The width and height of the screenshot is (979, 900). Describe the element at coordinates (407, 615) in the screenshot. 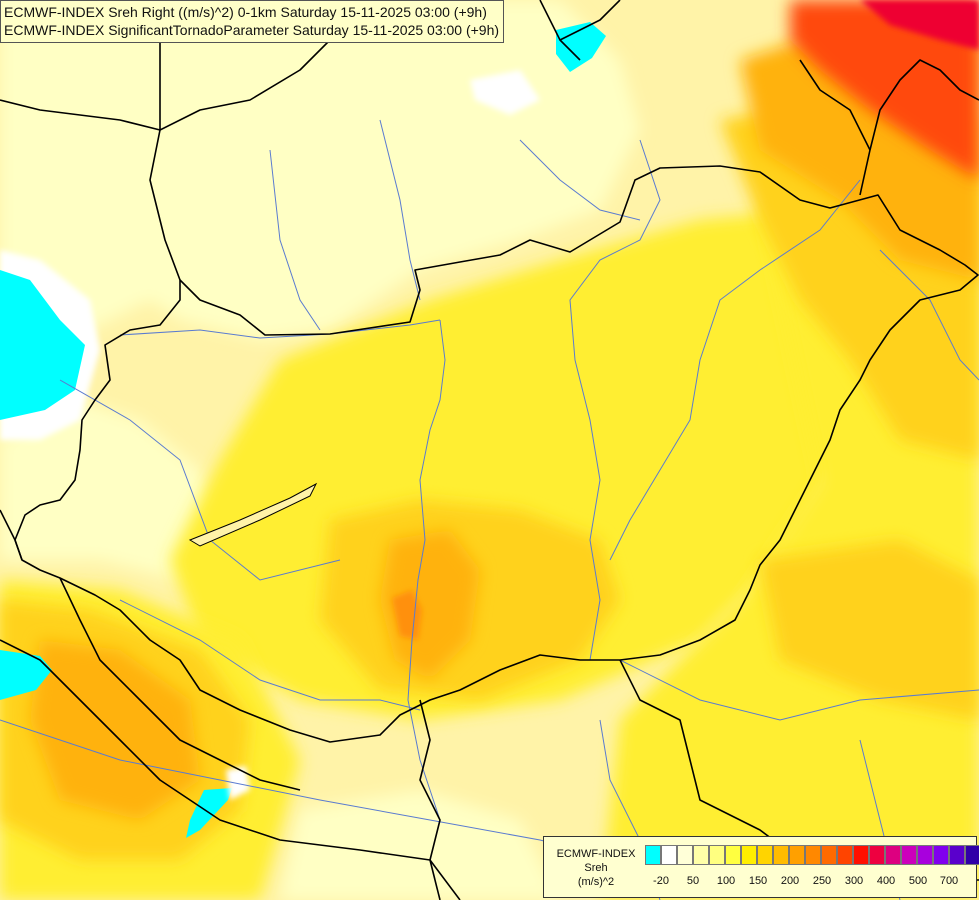

I see `deep-orange-spot` at that location.